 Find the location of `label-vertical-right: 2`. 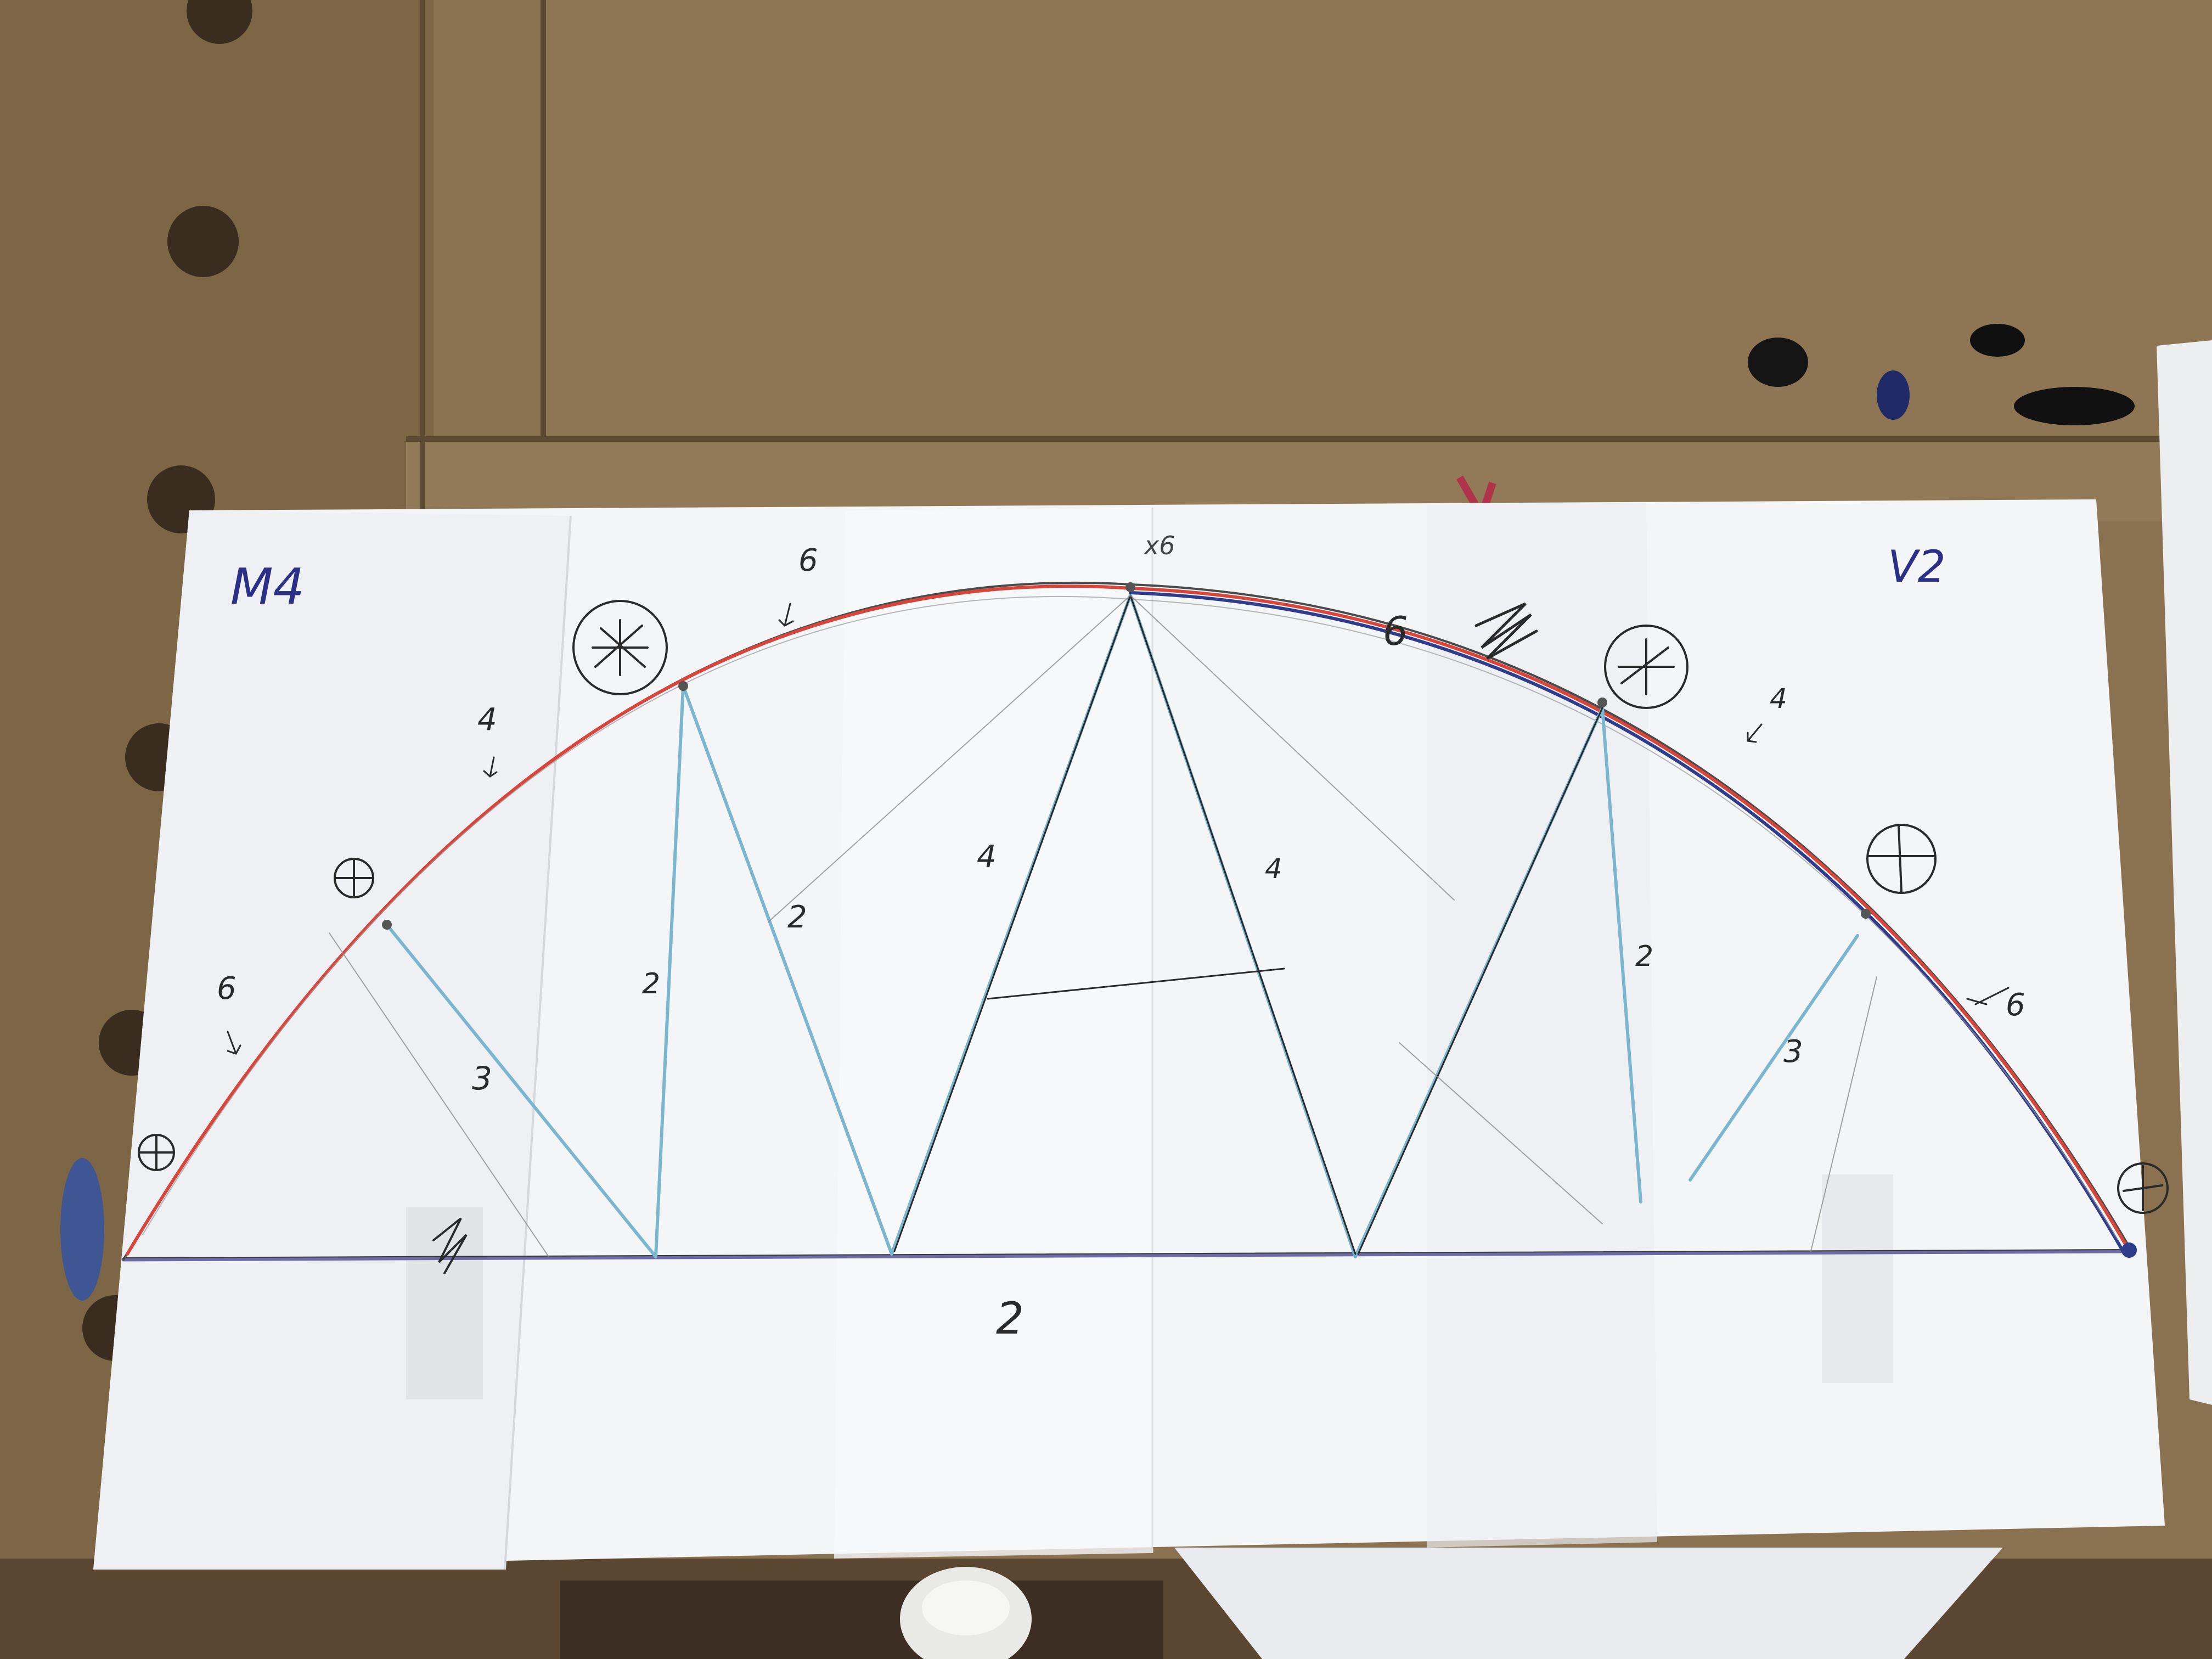

label-vertical-right: 2 is located at coordinates (1644, 956).